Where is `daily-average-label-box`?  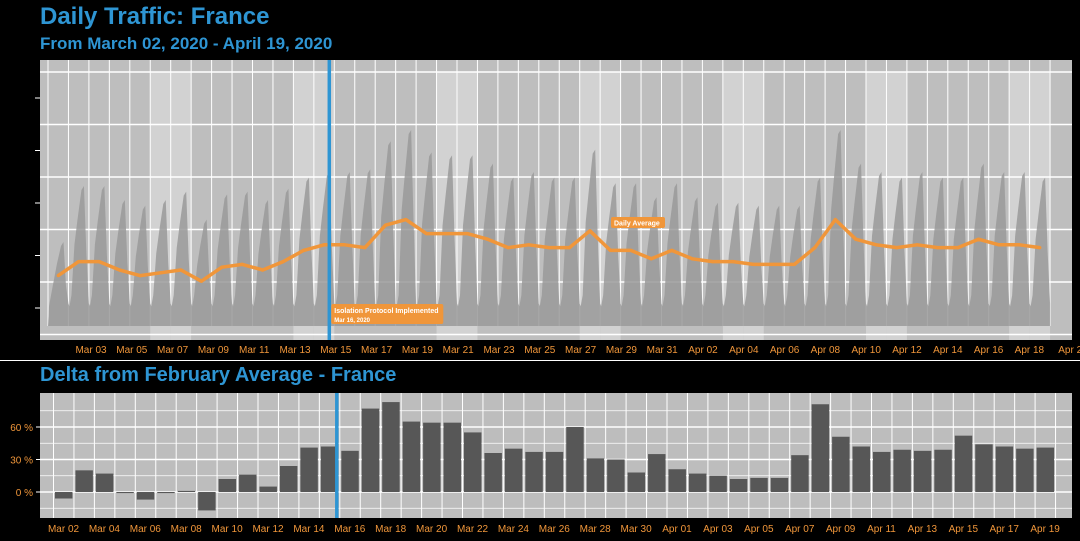
daily-average-label-box is located at coordinates (638, 222).